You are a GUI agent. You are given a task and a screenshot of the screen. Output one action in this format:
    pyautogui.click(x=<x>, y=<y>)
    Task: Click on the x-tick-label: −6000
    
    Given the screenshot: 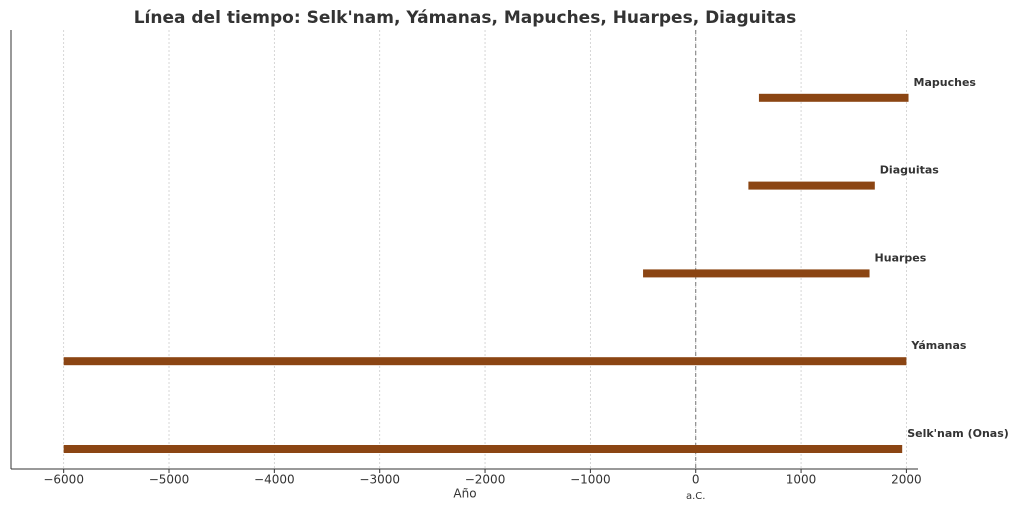 What is the action you would take?
    pyautogui.click(x=63, y=480)
    